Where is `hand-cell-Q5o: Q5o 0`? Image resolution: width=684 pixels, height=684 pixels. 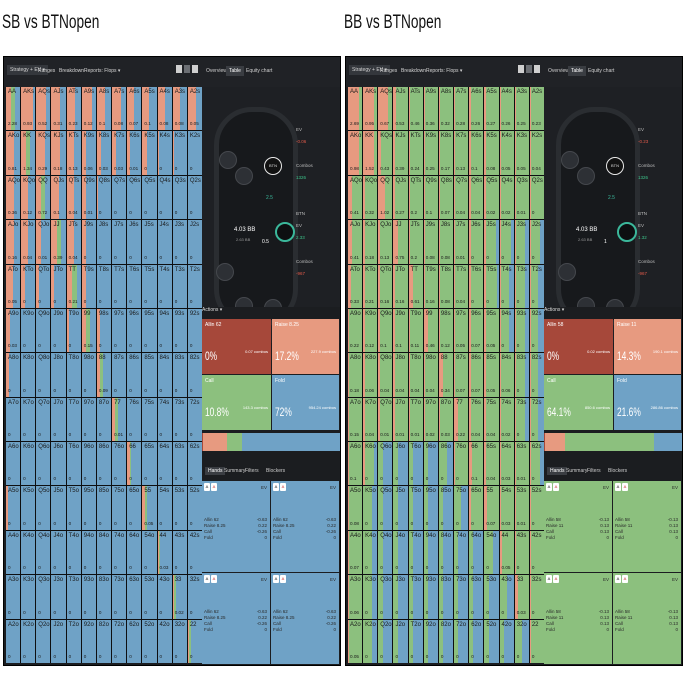
hand-cell-Q5o: Q5o 0 is located at coordinates (43, 508).